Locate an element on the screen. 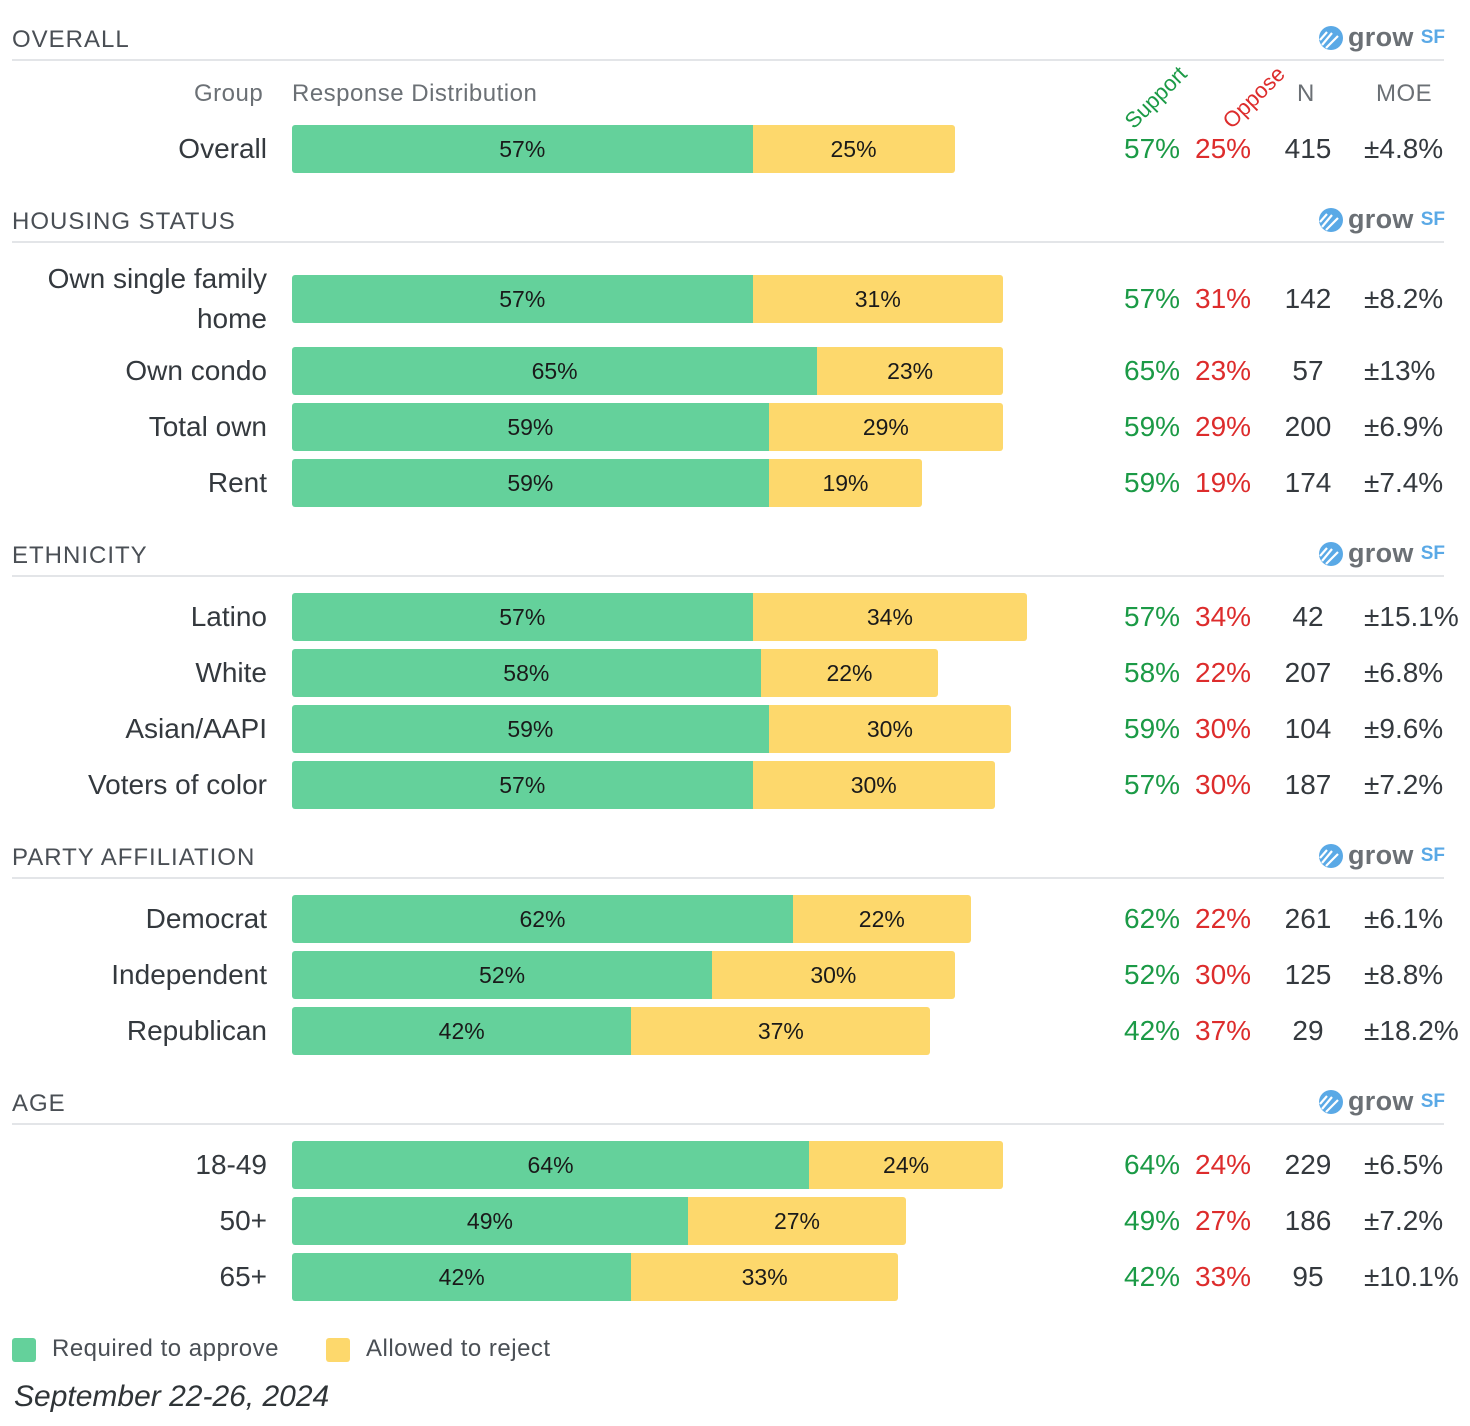 This screenshot has height=1426, width=1470. header-oppose: Oppose is located at coordinates (1253, 97).